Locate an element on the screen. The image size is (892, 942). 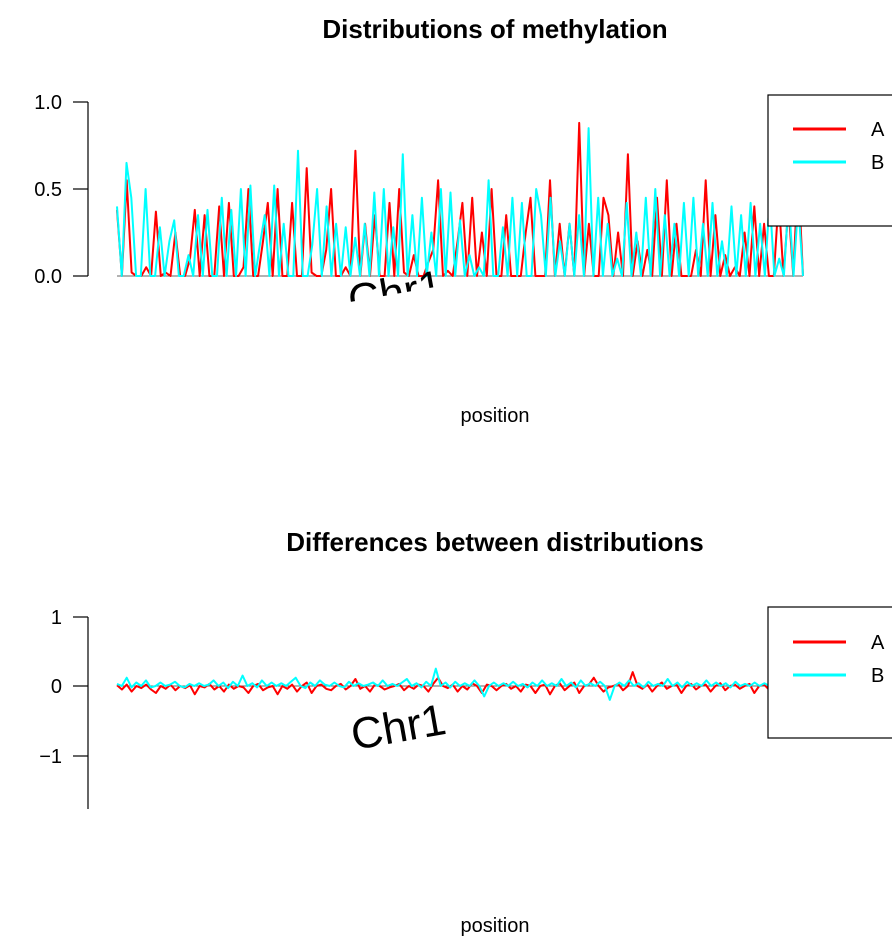
panel2-legend: A B is located at coordinates (829, 672).